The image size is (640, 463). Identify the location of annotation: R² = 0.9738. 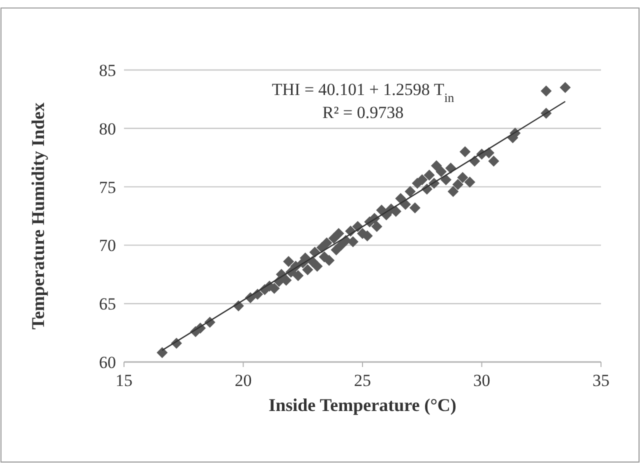
(363, 112).